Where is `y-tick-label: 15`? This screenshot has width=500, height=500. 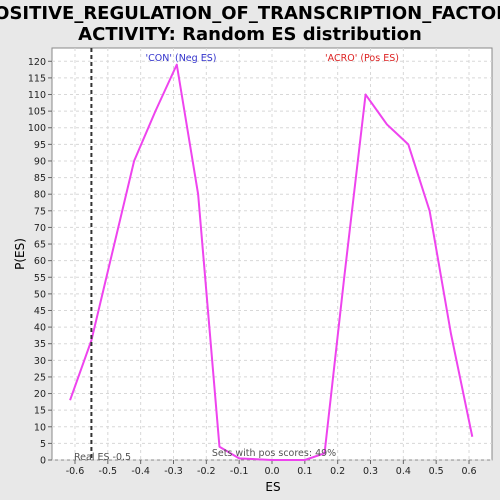
y-tick-label: 15 is located at coordinates (40, 411).